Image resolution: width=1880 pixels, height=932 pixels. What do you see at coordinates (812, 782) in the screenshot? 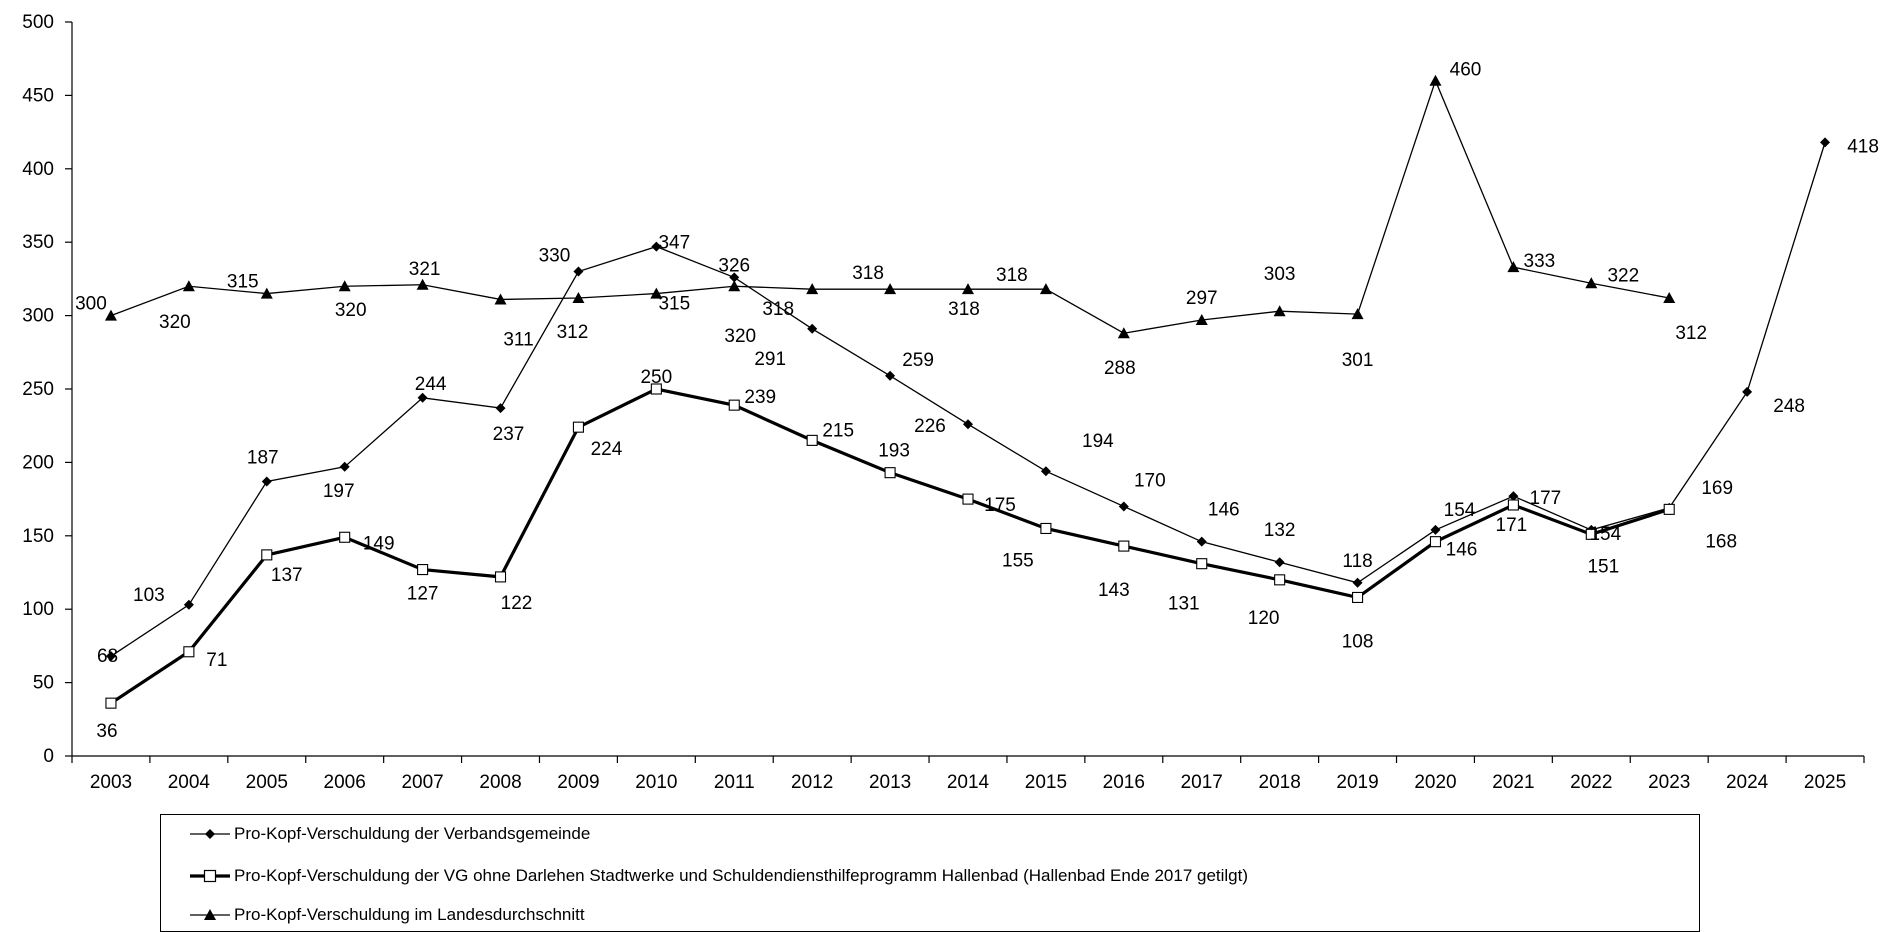
I see `x-tick-label: 2012` at bounding box center [812, 782].